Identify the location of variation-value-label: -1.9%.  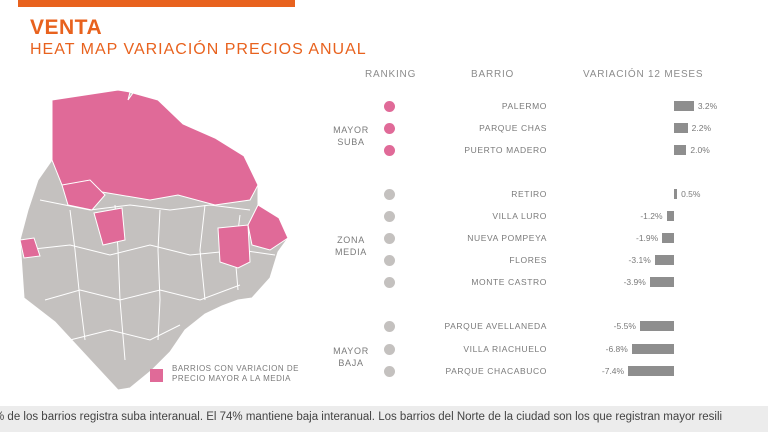
(647, 238).